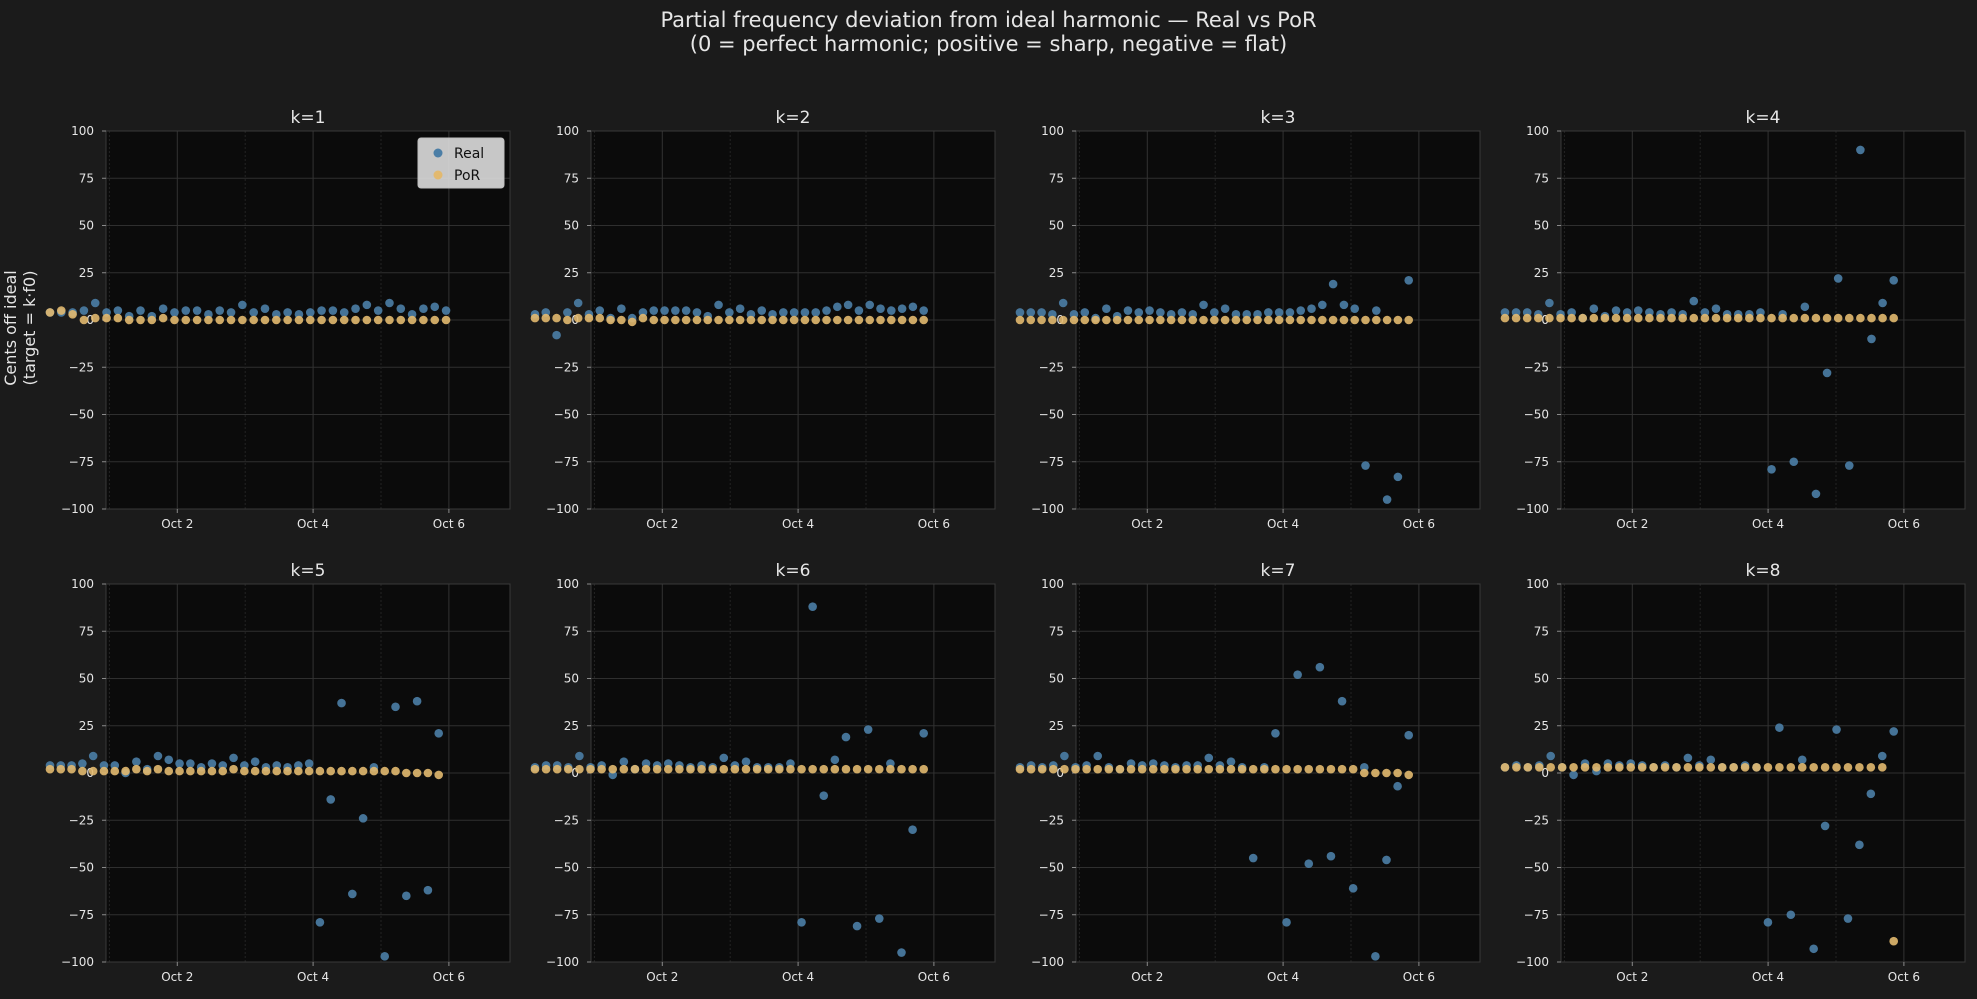 This screenshot has height=999, width=1977. Describe the element at coordinates (1536, 367) in the screenshot. I see `y-tick-label: −25` at that location.